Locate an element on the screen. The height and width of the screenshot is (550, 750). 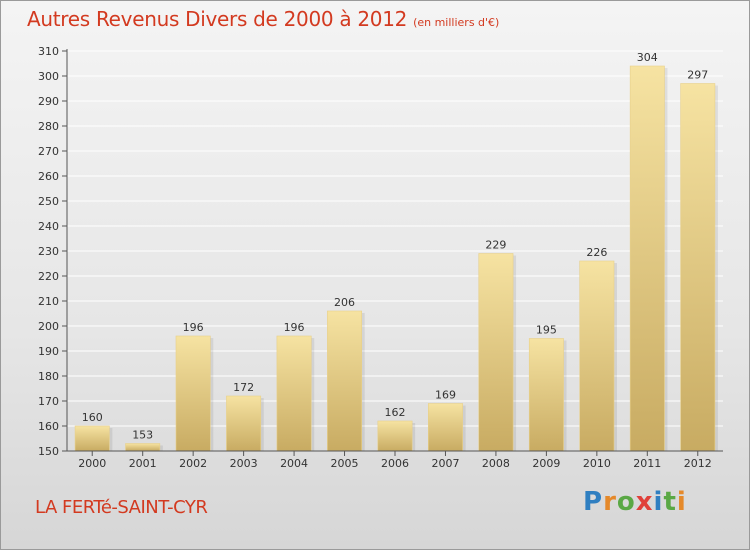
y-tick-label: 310 is located at coordinates (48, 51).